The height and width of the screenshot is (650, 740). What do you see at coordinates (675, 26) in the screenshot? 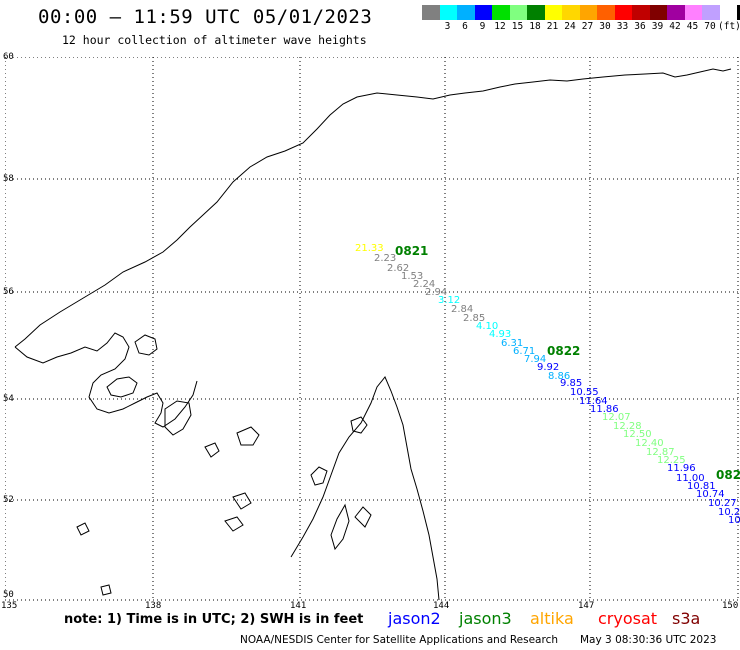
I see `colorbar-tick-label: 42` at bounding box center [675, 26].